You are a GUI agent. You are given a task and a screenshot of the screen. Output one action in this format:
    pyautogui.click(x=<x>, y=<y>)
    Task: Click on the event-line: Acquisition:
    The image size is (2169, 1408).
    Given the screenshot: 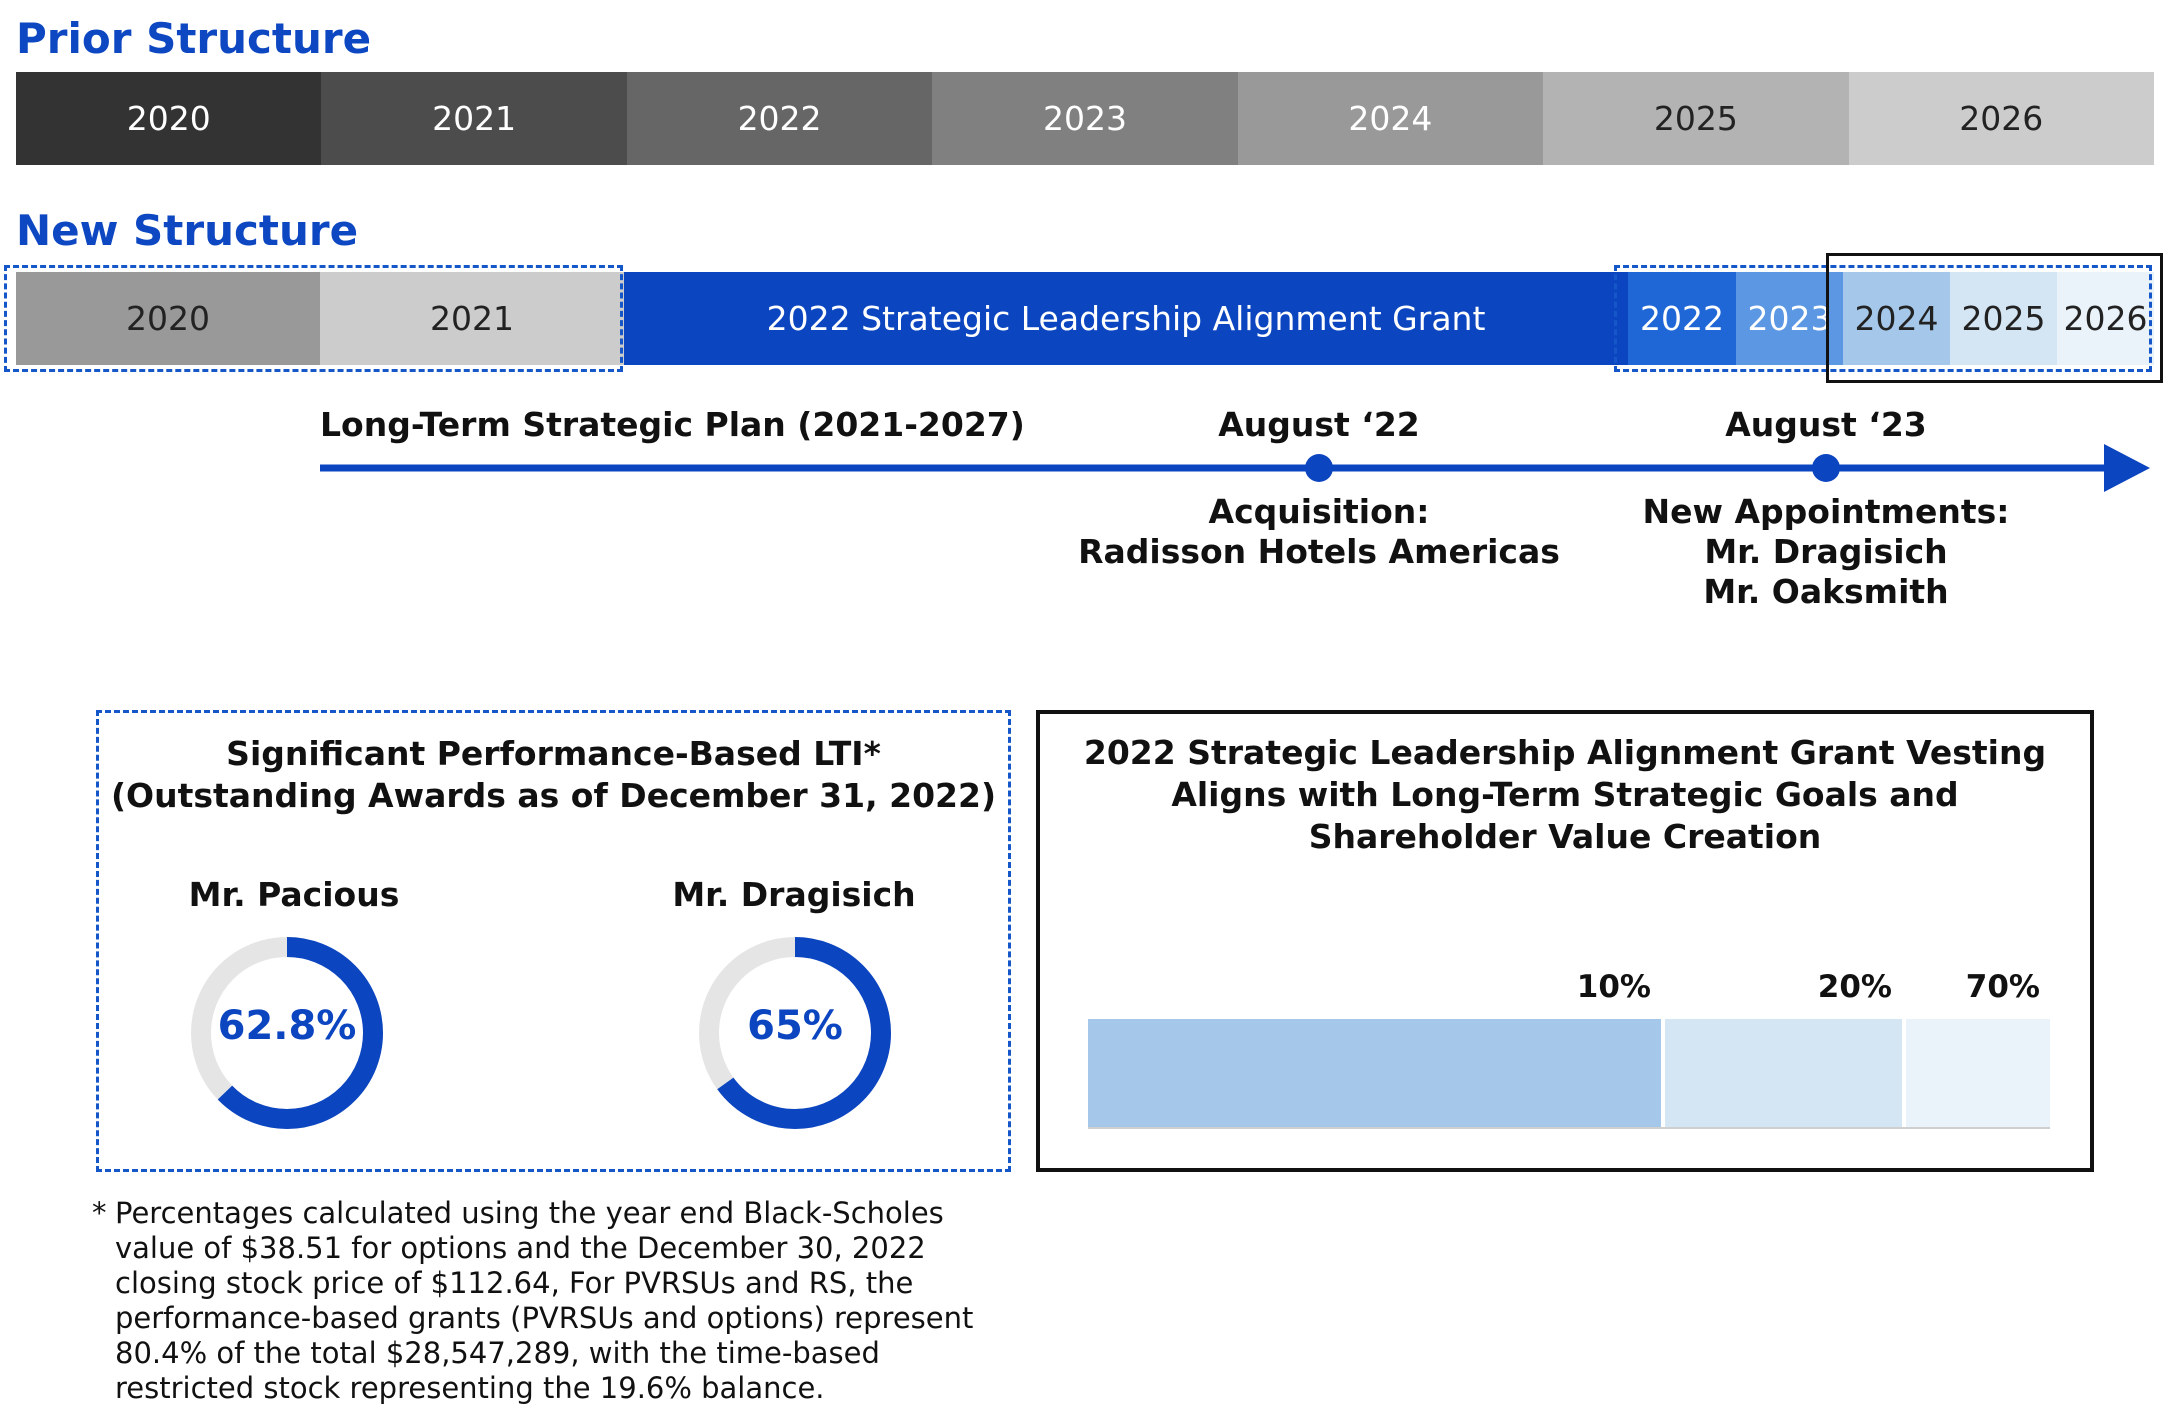 What is the action you would take?
    pyautogui.click(x=1319, y=511)
    